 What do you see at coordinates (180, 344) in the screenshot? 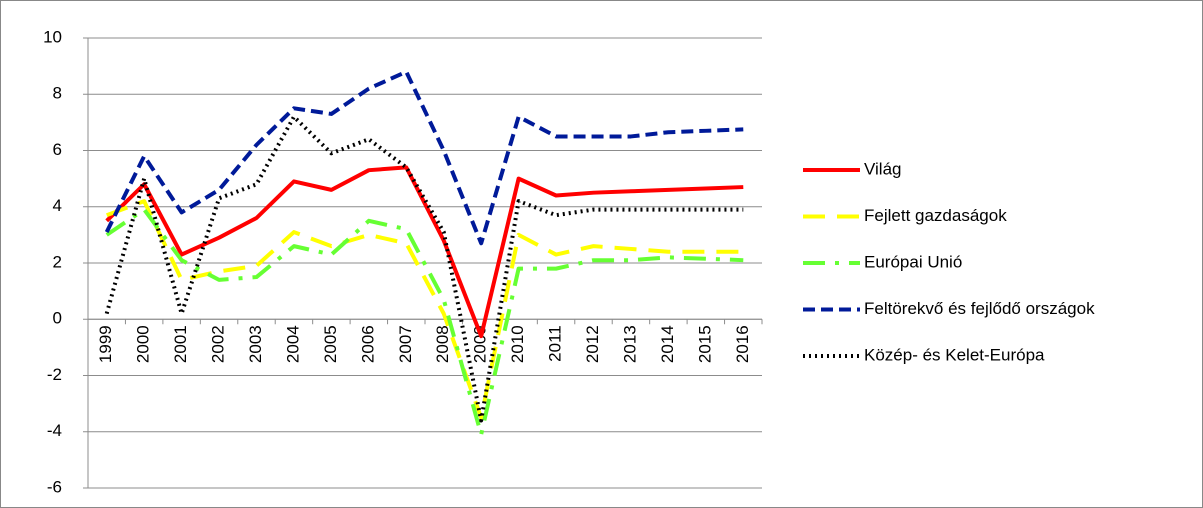
I see `x-tick-label: 2001` at bounding box center [180, 344].